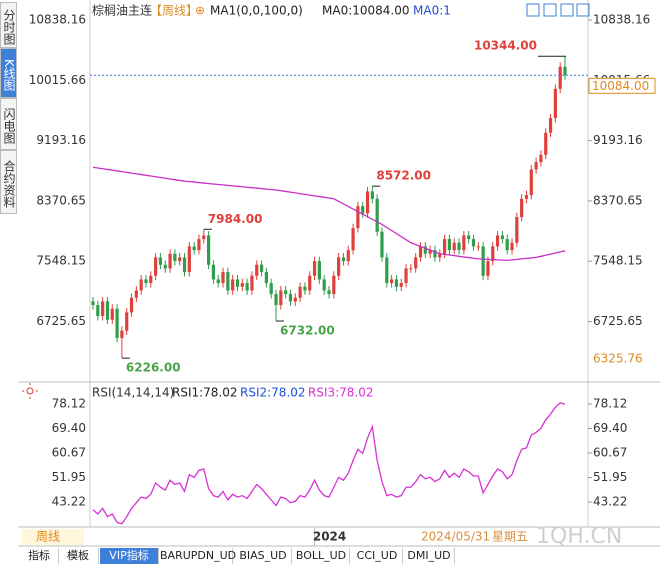  What do you see at coordinates (8, 182) in the screenshot?
I see `side-tab: 合约资料` at bounding box center [8, 182].